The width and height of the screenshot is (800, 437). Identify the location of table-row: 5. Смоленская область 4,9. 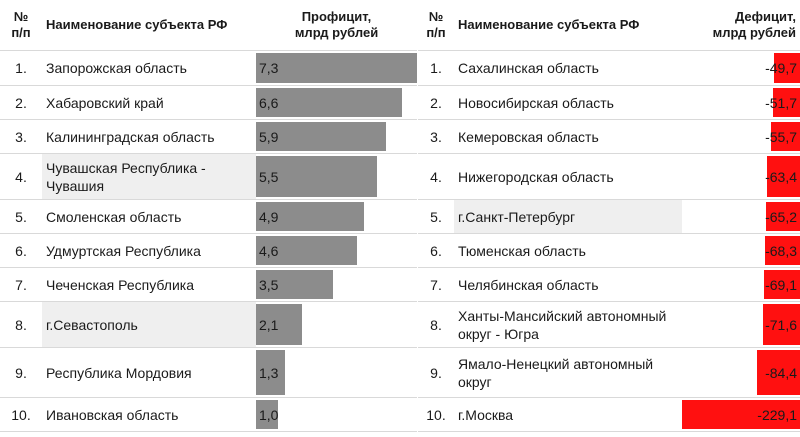
(208, 216).